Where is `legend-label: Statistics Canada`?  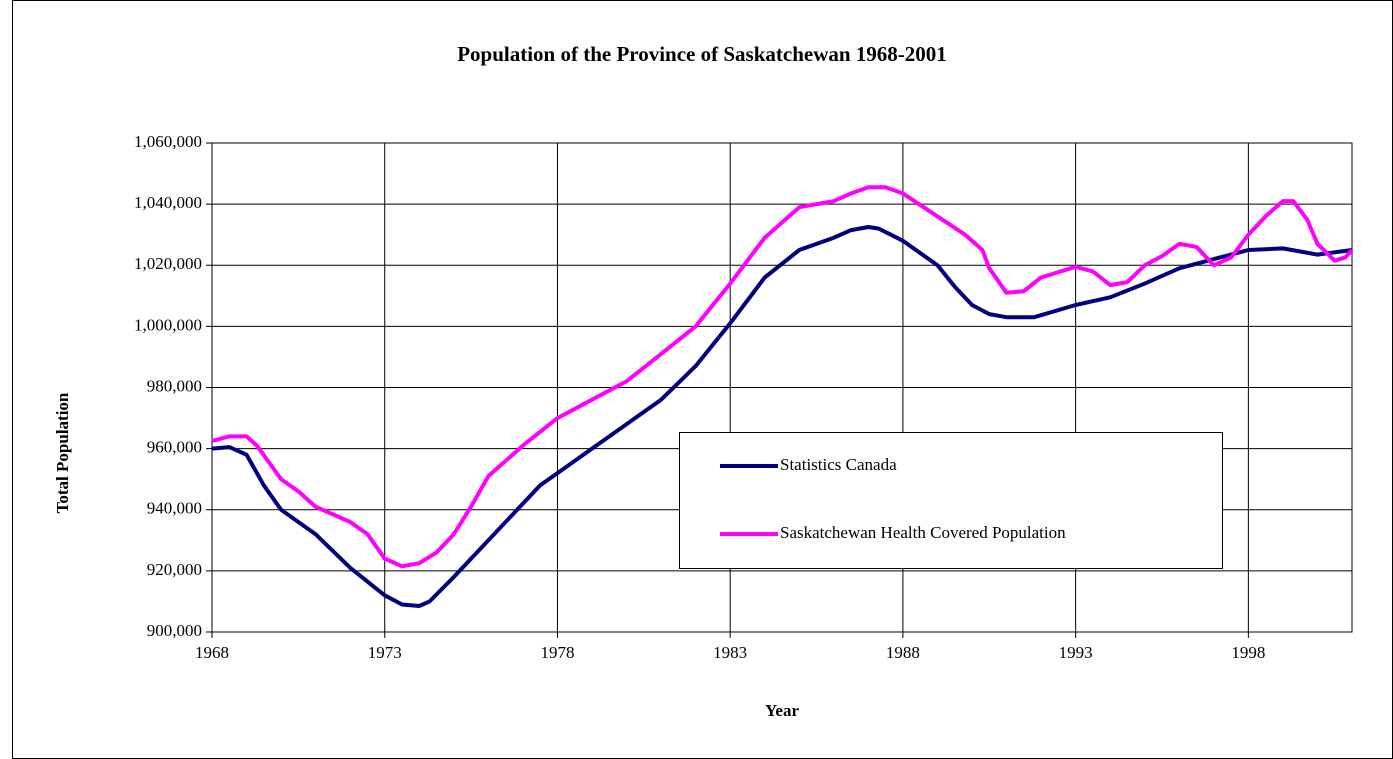 legend-label: Statistics Canada is located at coordinates (838, 464).